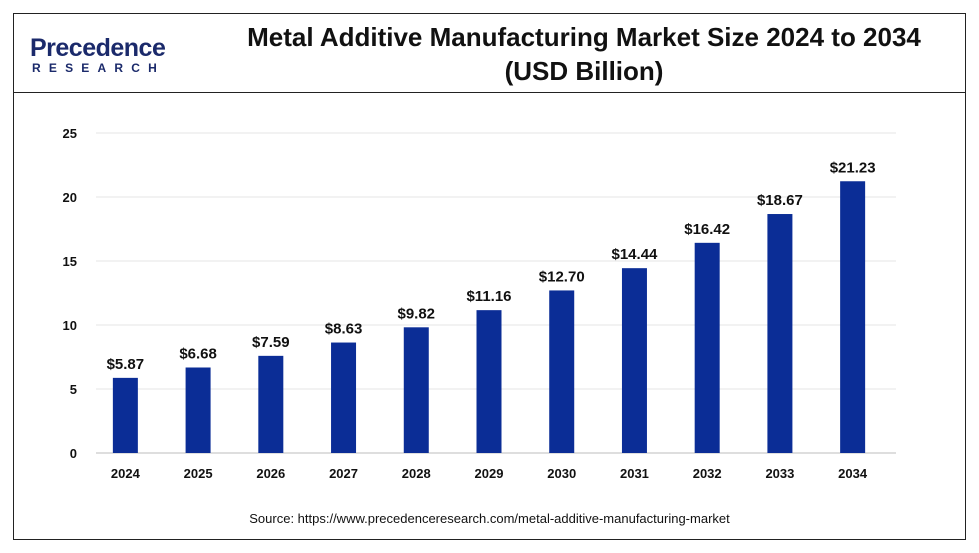  Describe the element at coordinates (270, 473) in the screenshot. I see `x-tick-label: 2026` at that location.